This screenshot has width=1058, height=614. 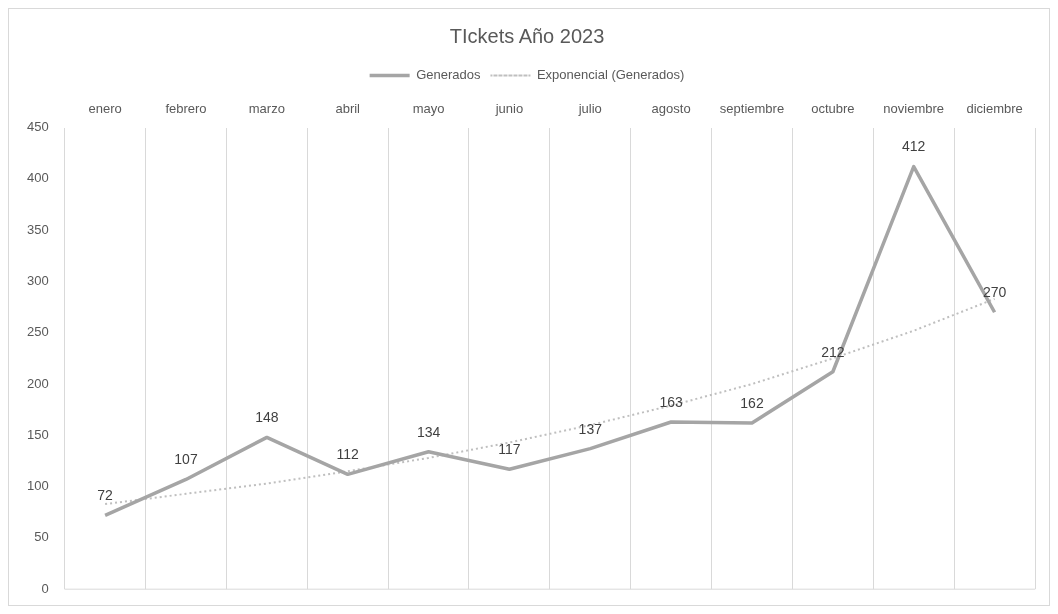 What do you see at coordinates (994, 109) in the screenshot?
I see `x-tick-label: diciembre` at bounding box center [994, 109].